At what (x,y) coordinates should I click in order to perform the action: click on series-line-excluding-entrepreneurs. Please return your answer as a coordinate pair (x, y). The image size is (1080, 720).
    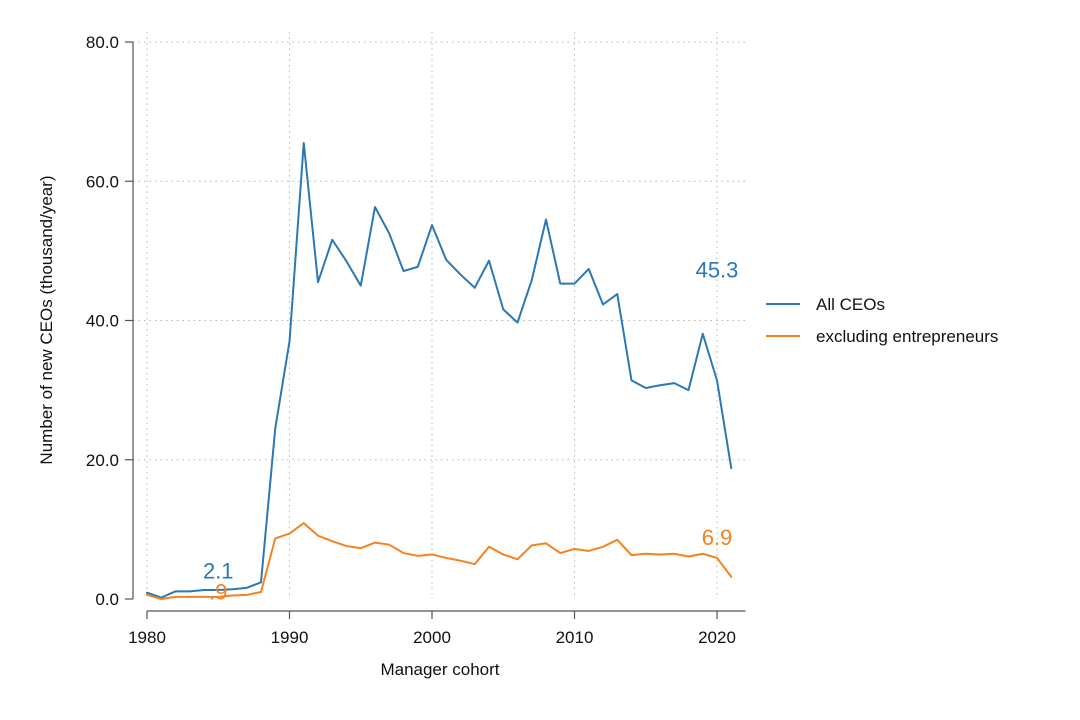
    Looking at the image, I should click on (439, 561).